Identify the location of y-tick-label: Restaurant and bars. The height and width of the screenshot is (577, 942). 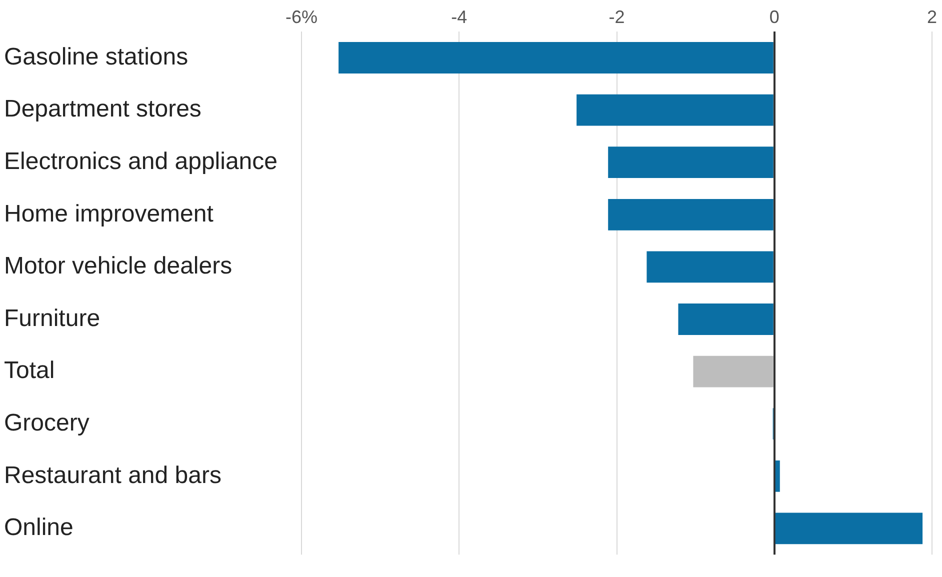
(113, 475).